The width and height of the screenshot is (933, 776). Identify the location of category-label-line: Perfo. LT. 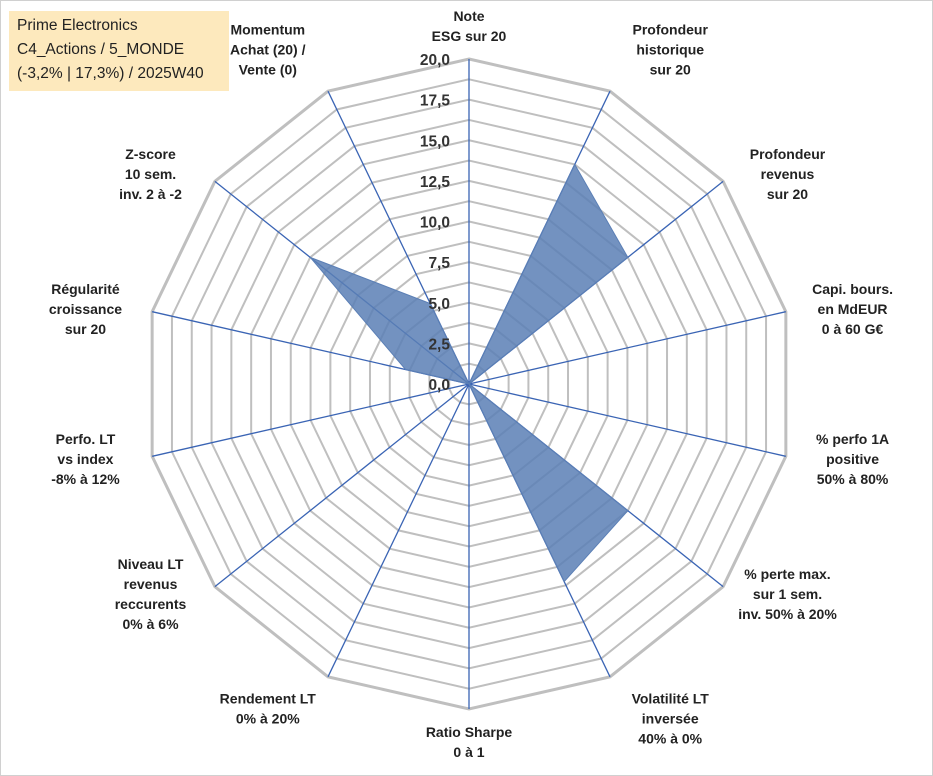
(86, 439).